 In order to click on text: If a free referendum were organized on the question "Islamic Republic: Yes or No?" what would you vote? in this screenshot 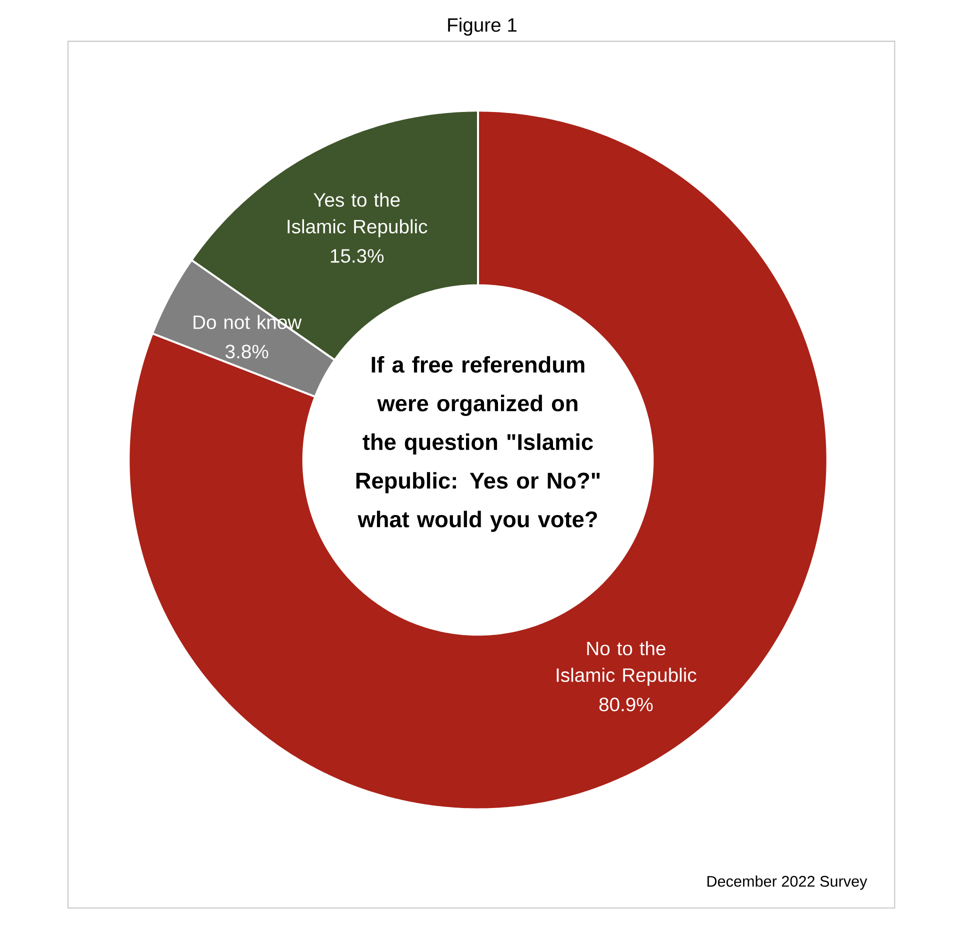, I will do `click(478, 444)`.